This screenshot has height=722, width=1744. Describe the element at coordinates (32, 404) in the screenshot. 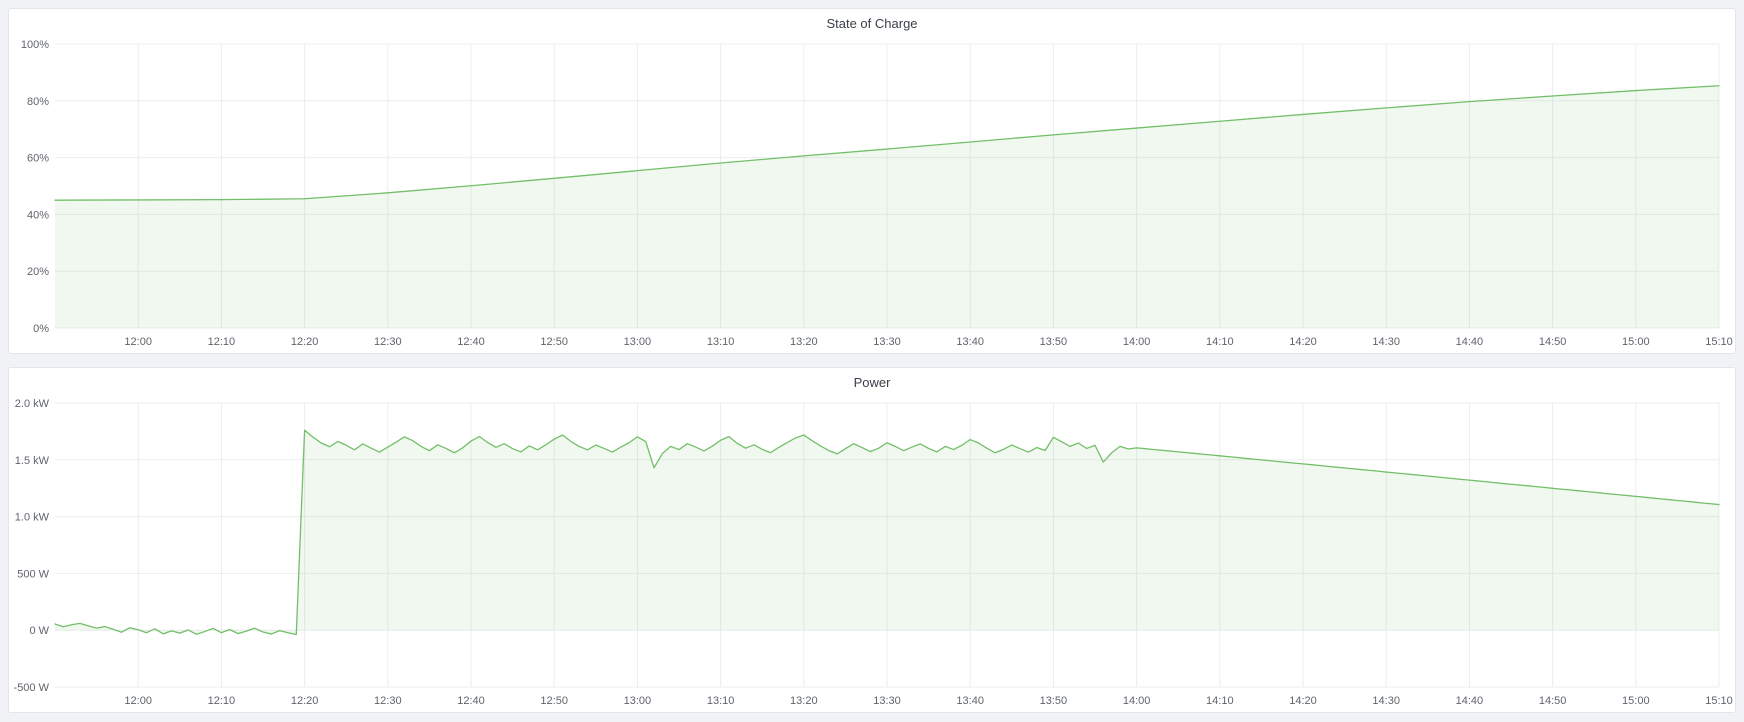

I see `y-axis-tick-label: 2.0 kW` at that location.